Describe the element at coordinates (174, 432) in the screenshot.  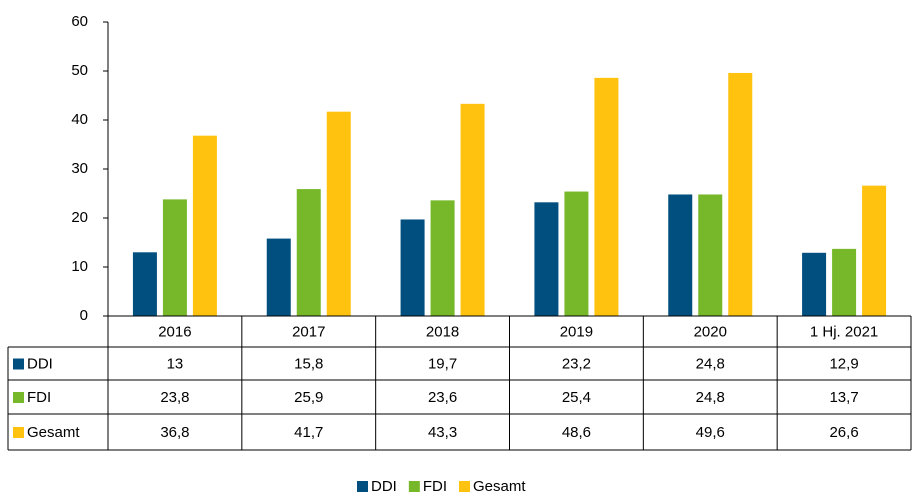
I see `table-cell: 36,8` at that location.